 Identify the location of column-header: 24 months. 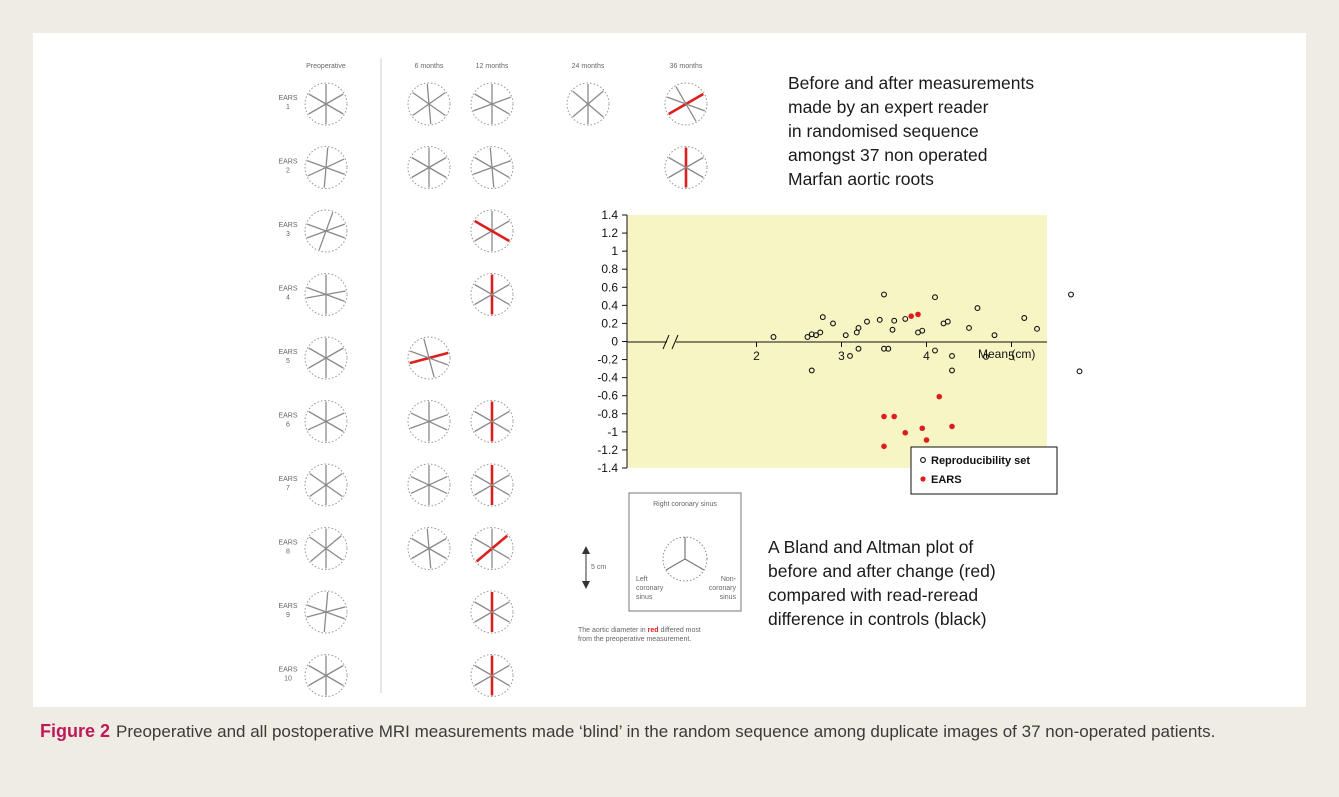
(588, 66).